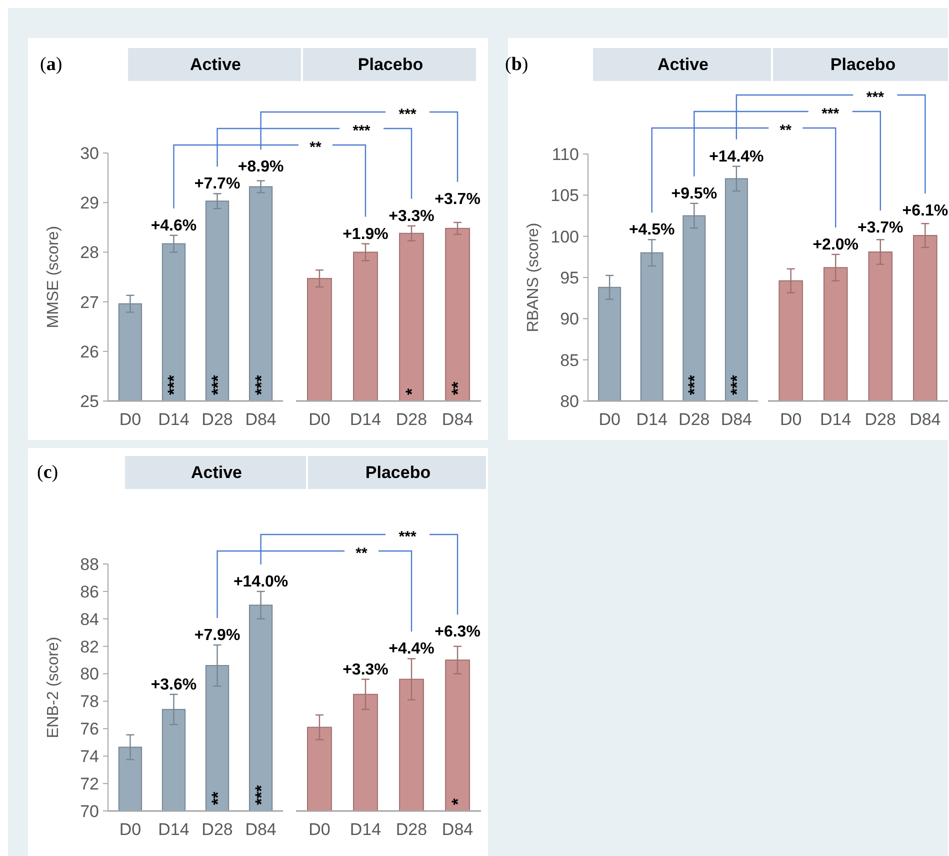  What do you see at coordinates (89, 756) in the screenshot?
I see `y-tick-label: 74` at bounding box center [89, 756].